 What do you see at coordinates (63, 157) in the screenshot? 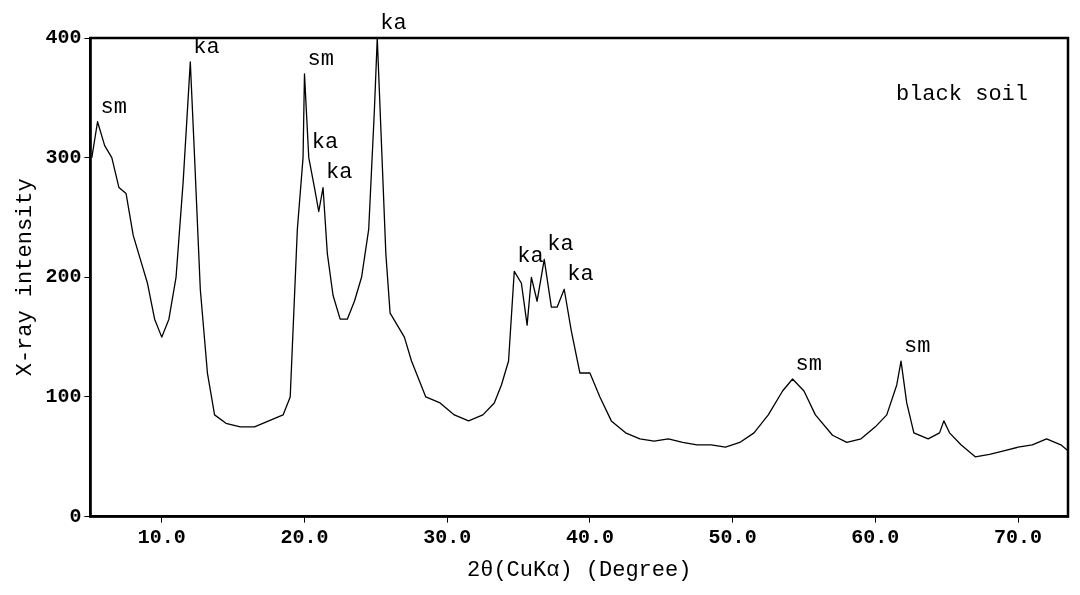
I see `y-tick-label: 300` at bounding box center [63, 157].